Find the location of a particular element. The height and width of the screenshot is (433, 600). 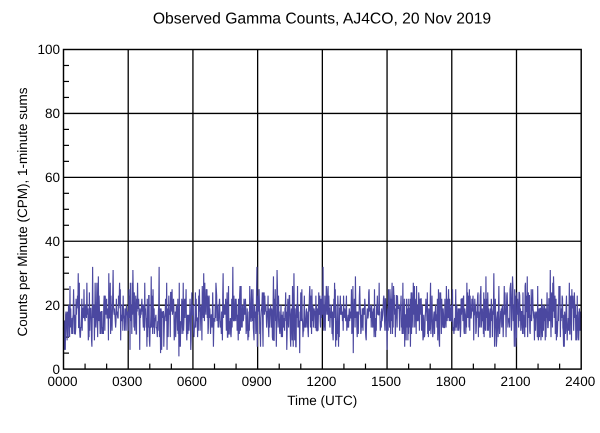

svg-text: 2100 is located at coordinates (515, 381).